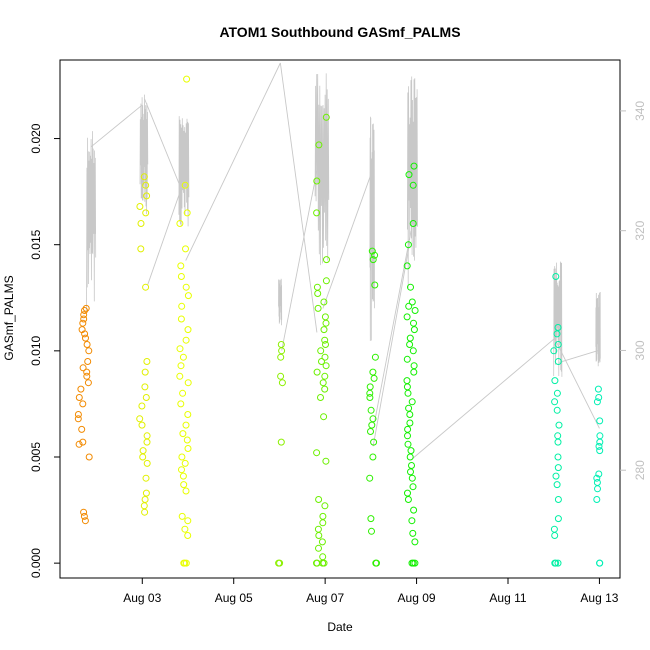 The image size is (650, 650). What do you see at coordinates (640, 470) in the screenshot?
I see `y2-tick-label: 280` at bounding box center [640, 470].